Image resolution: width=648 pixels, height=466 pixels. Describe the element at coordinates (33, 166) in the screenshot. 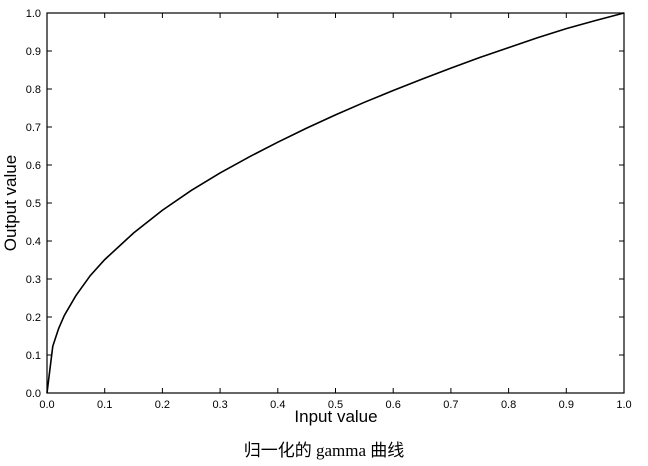

I see `y-tick-label: 0.6` at that location.